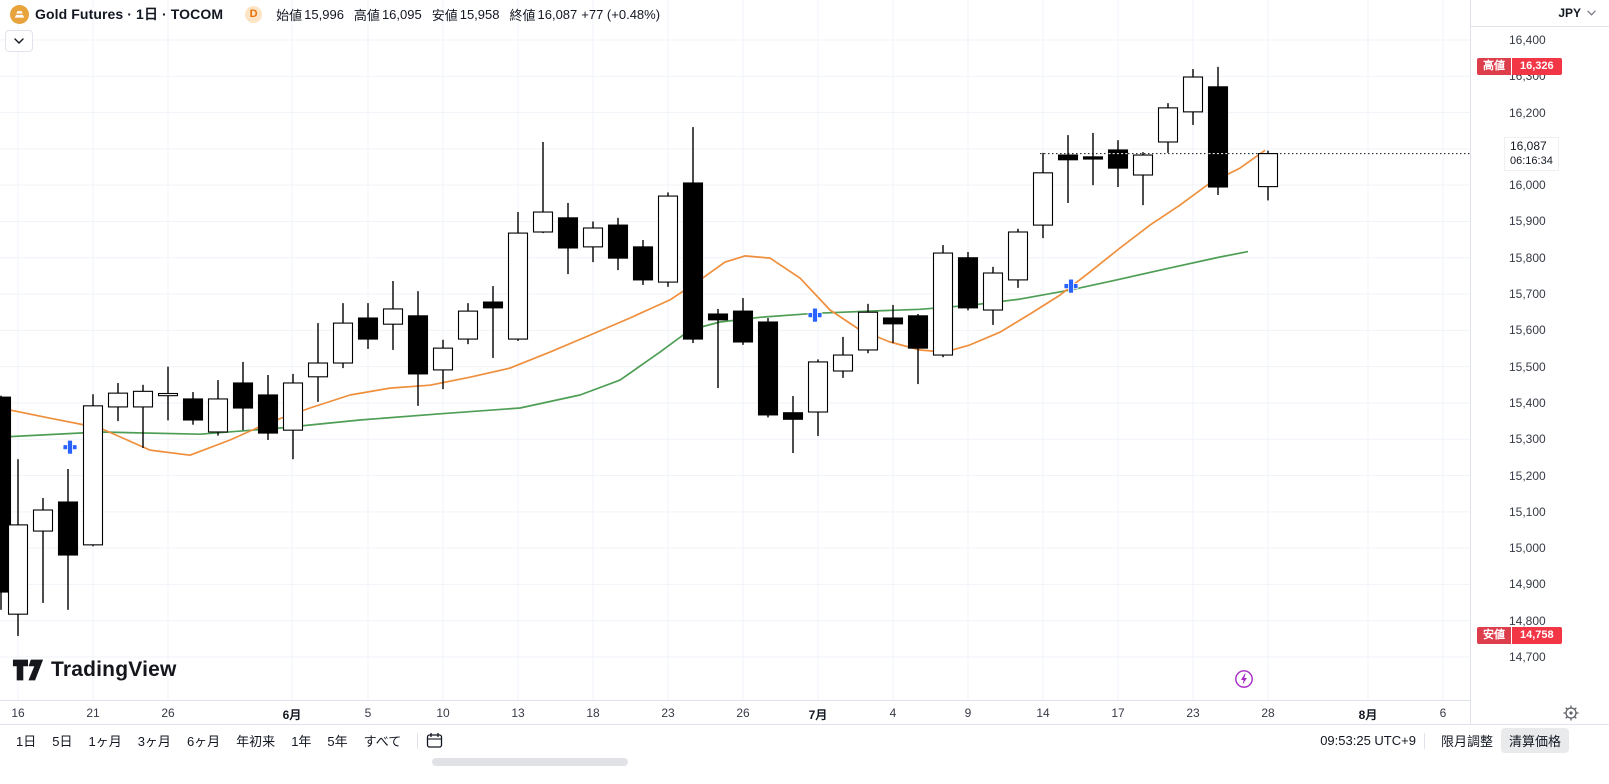 This screenshot has width=1609, height=784. I want to click on settlement-price-button: 清算価格, so click(1534, 740).